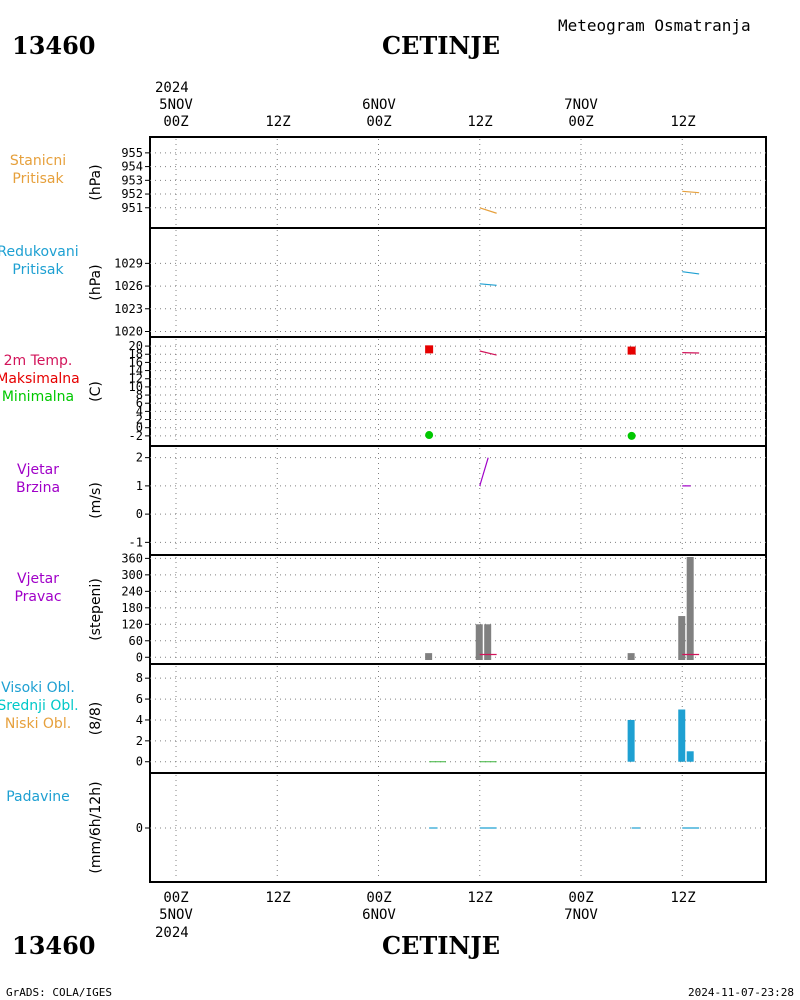 The width and height of the screenshot is (800, 1000). Describe the element at coordinates (132, 558) in the screenshot. I see `y-tick-label: 360` at that location.